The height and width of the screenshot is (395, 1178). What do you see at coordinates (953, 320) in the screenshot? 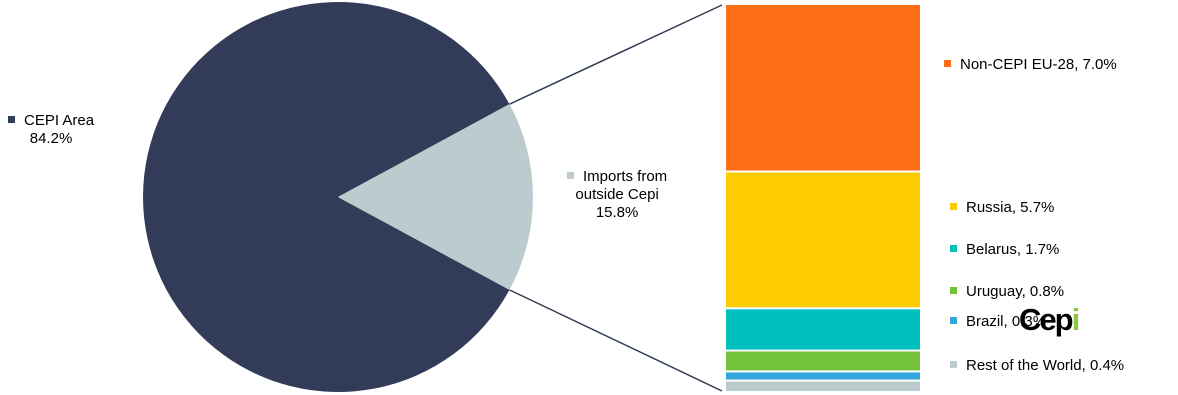
I see `legend-marker-brazil` at bounding box center [953, 320].